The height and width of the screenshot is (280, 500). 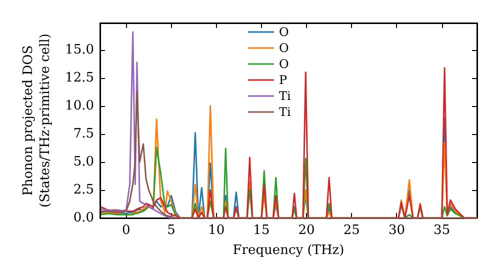 I want to click on x-tick-label: 35, so click(x=442, y=230).